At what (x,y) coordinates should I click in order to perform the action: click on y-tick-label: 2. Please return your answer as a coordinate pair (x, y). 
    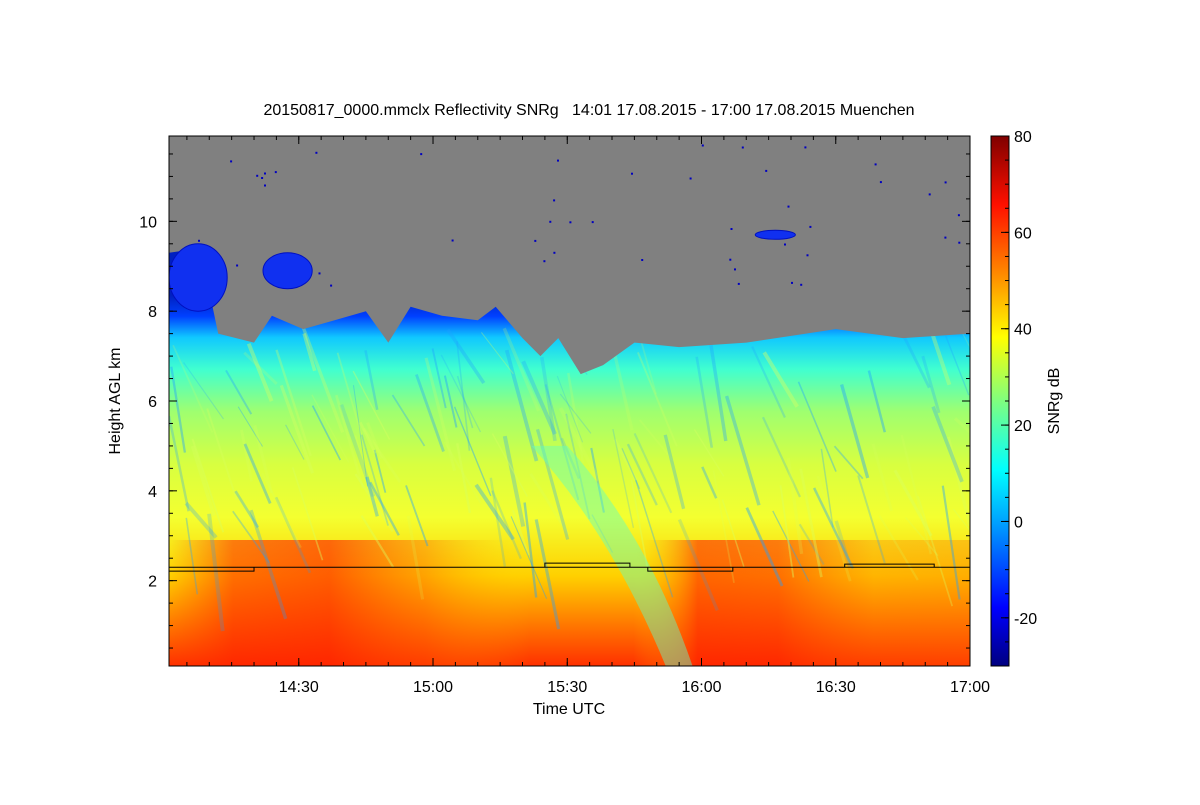
    Looking at the image, I should click on (152, 582).